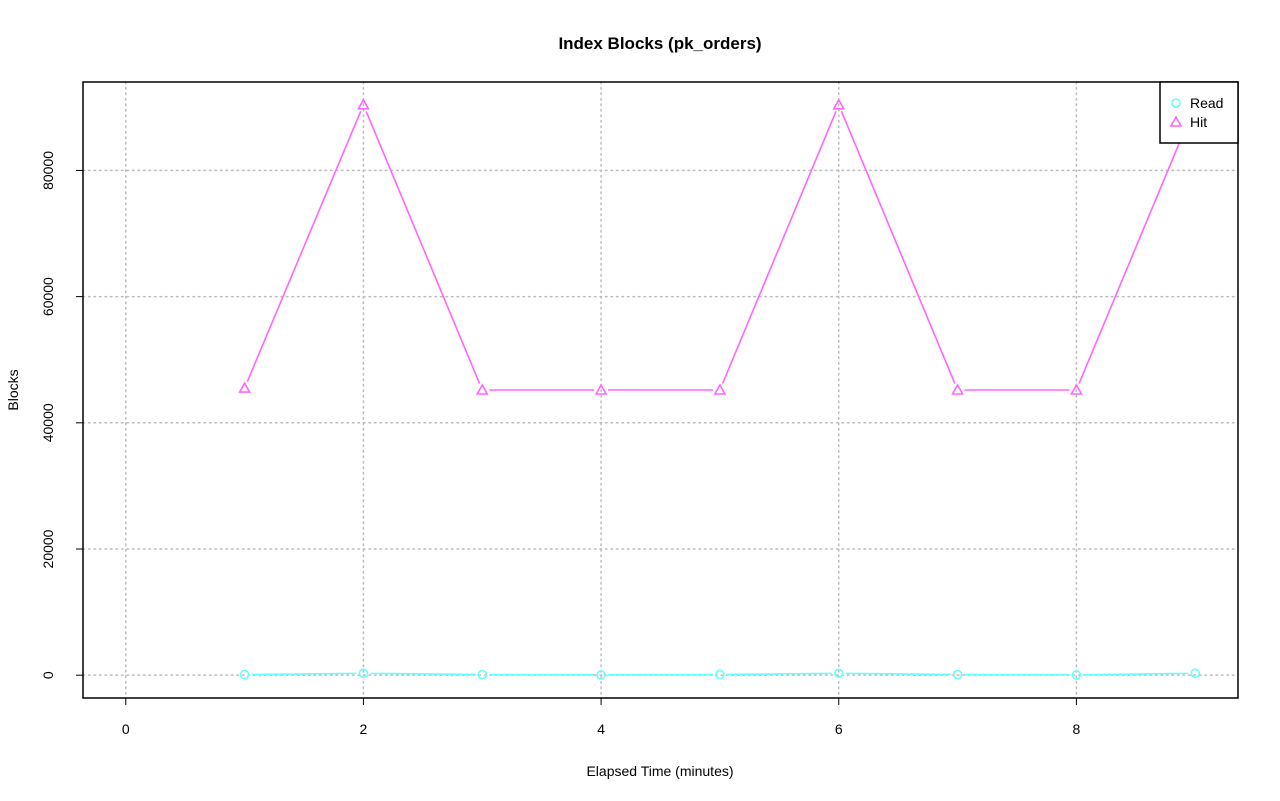 Image resolution: width=1280 pixels, height=801 pixels. What do you see at coordinates (48, 296) in the screenshot?
I see `y-tick-label: 60000` at bounding box center [48, 296].